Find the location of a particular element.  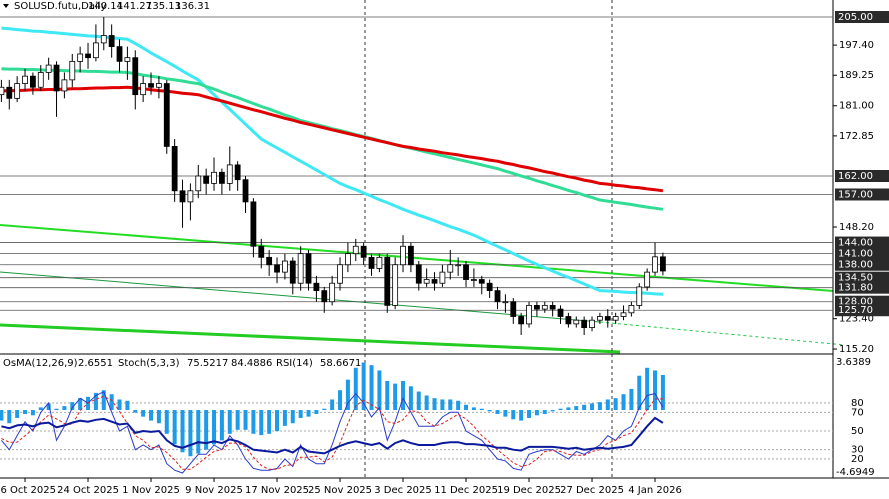

level-tag: 205.00 is located at coordinates (862, 17).